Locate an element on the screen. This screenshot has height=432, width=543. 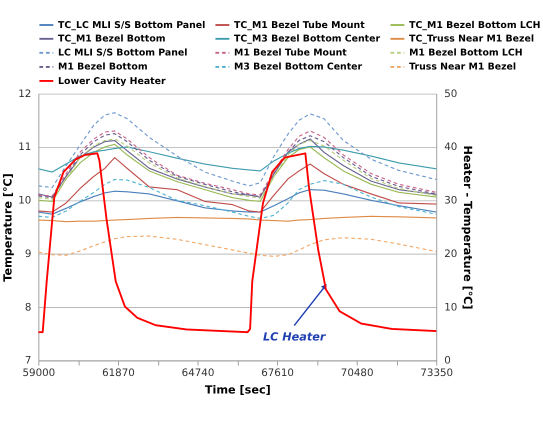
legend-label: LC MLI S/S Bottom Panel is located at coordinates (123, 53).